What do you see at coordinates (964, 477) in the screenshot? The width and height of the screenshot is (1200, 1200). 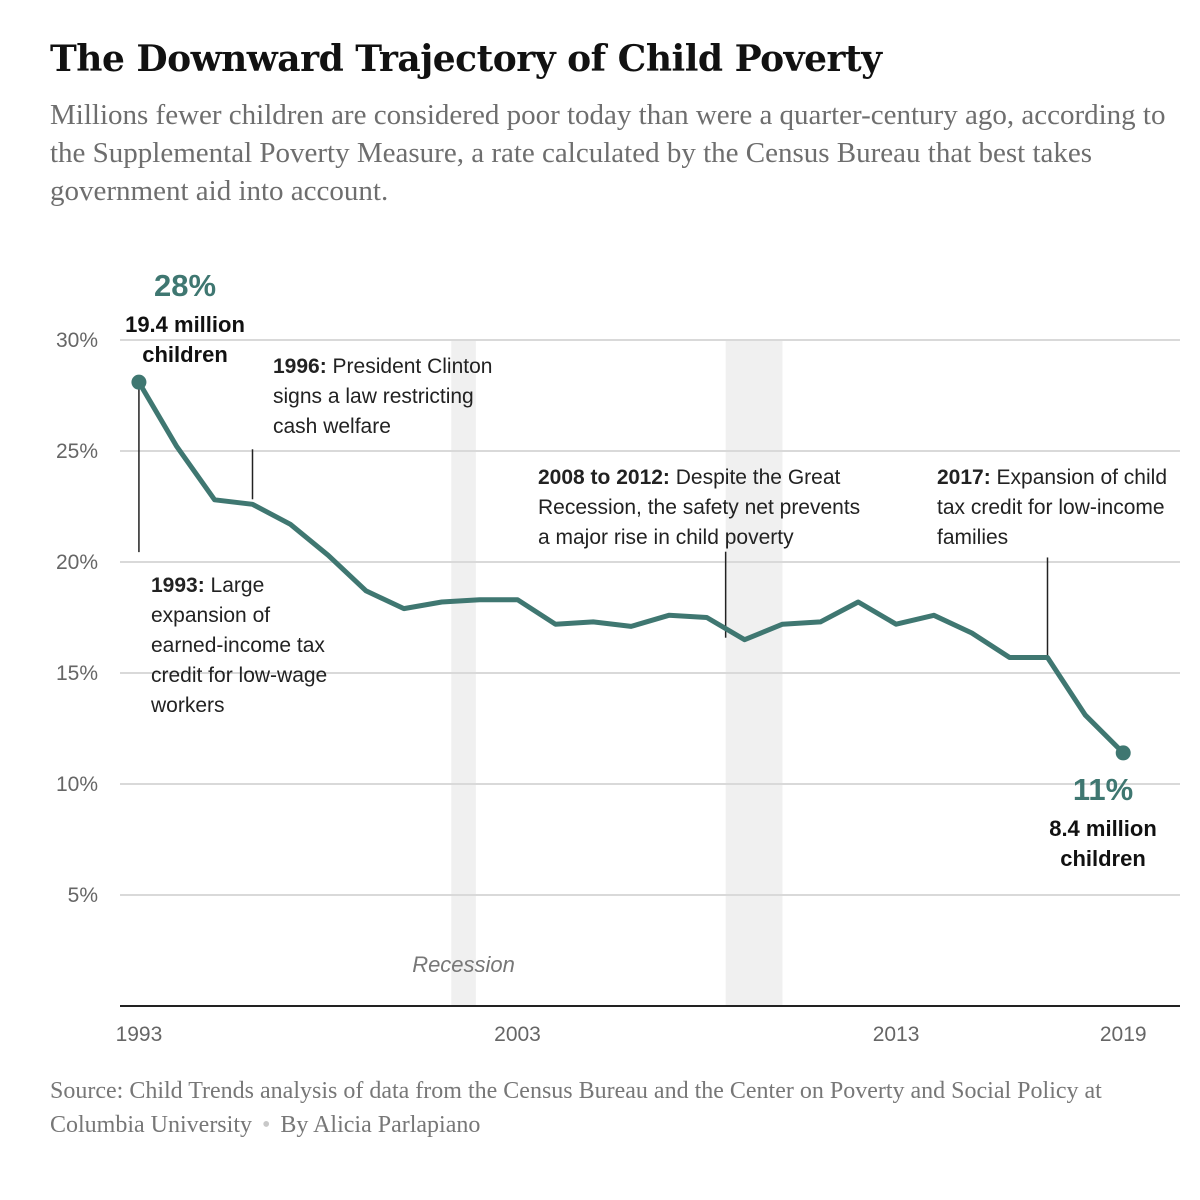 I see `annotation-2017-label: 2017:` at bounding box center [964, 477].